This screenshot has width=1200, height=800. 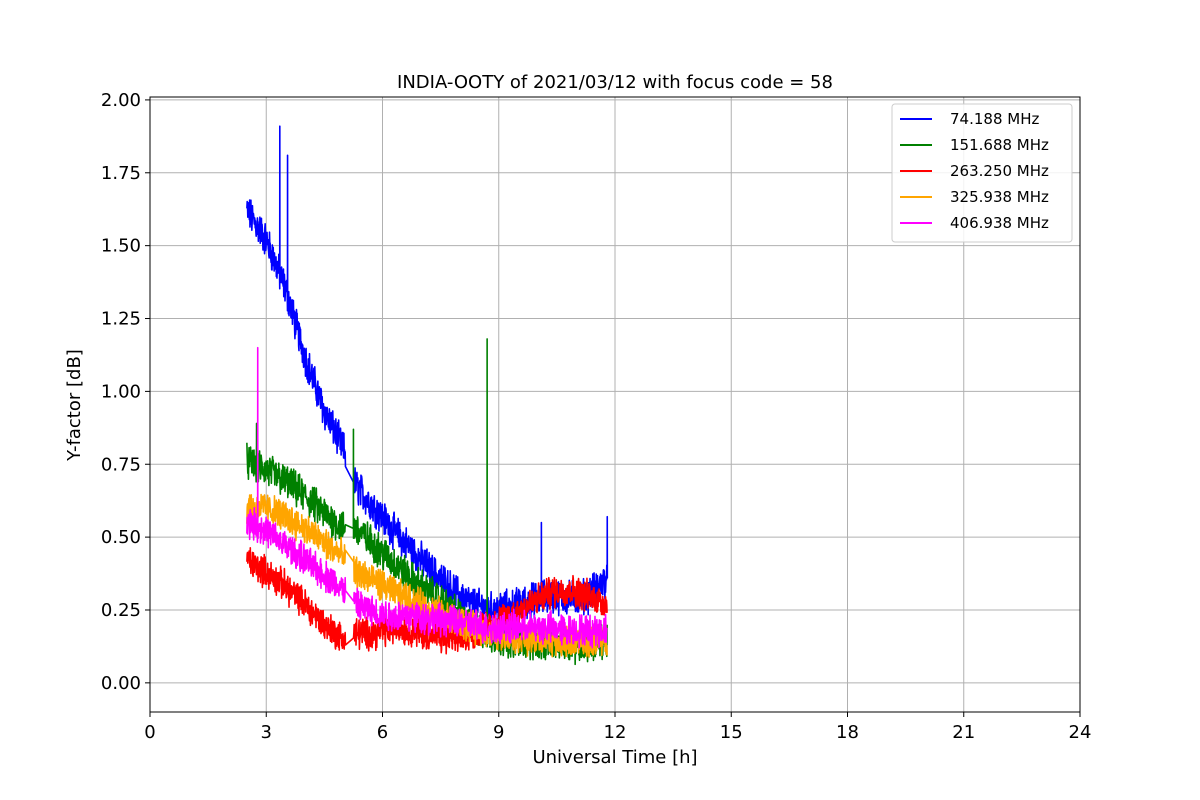 I want to click on x-tick-label: 0, so click(x=149, y=732).